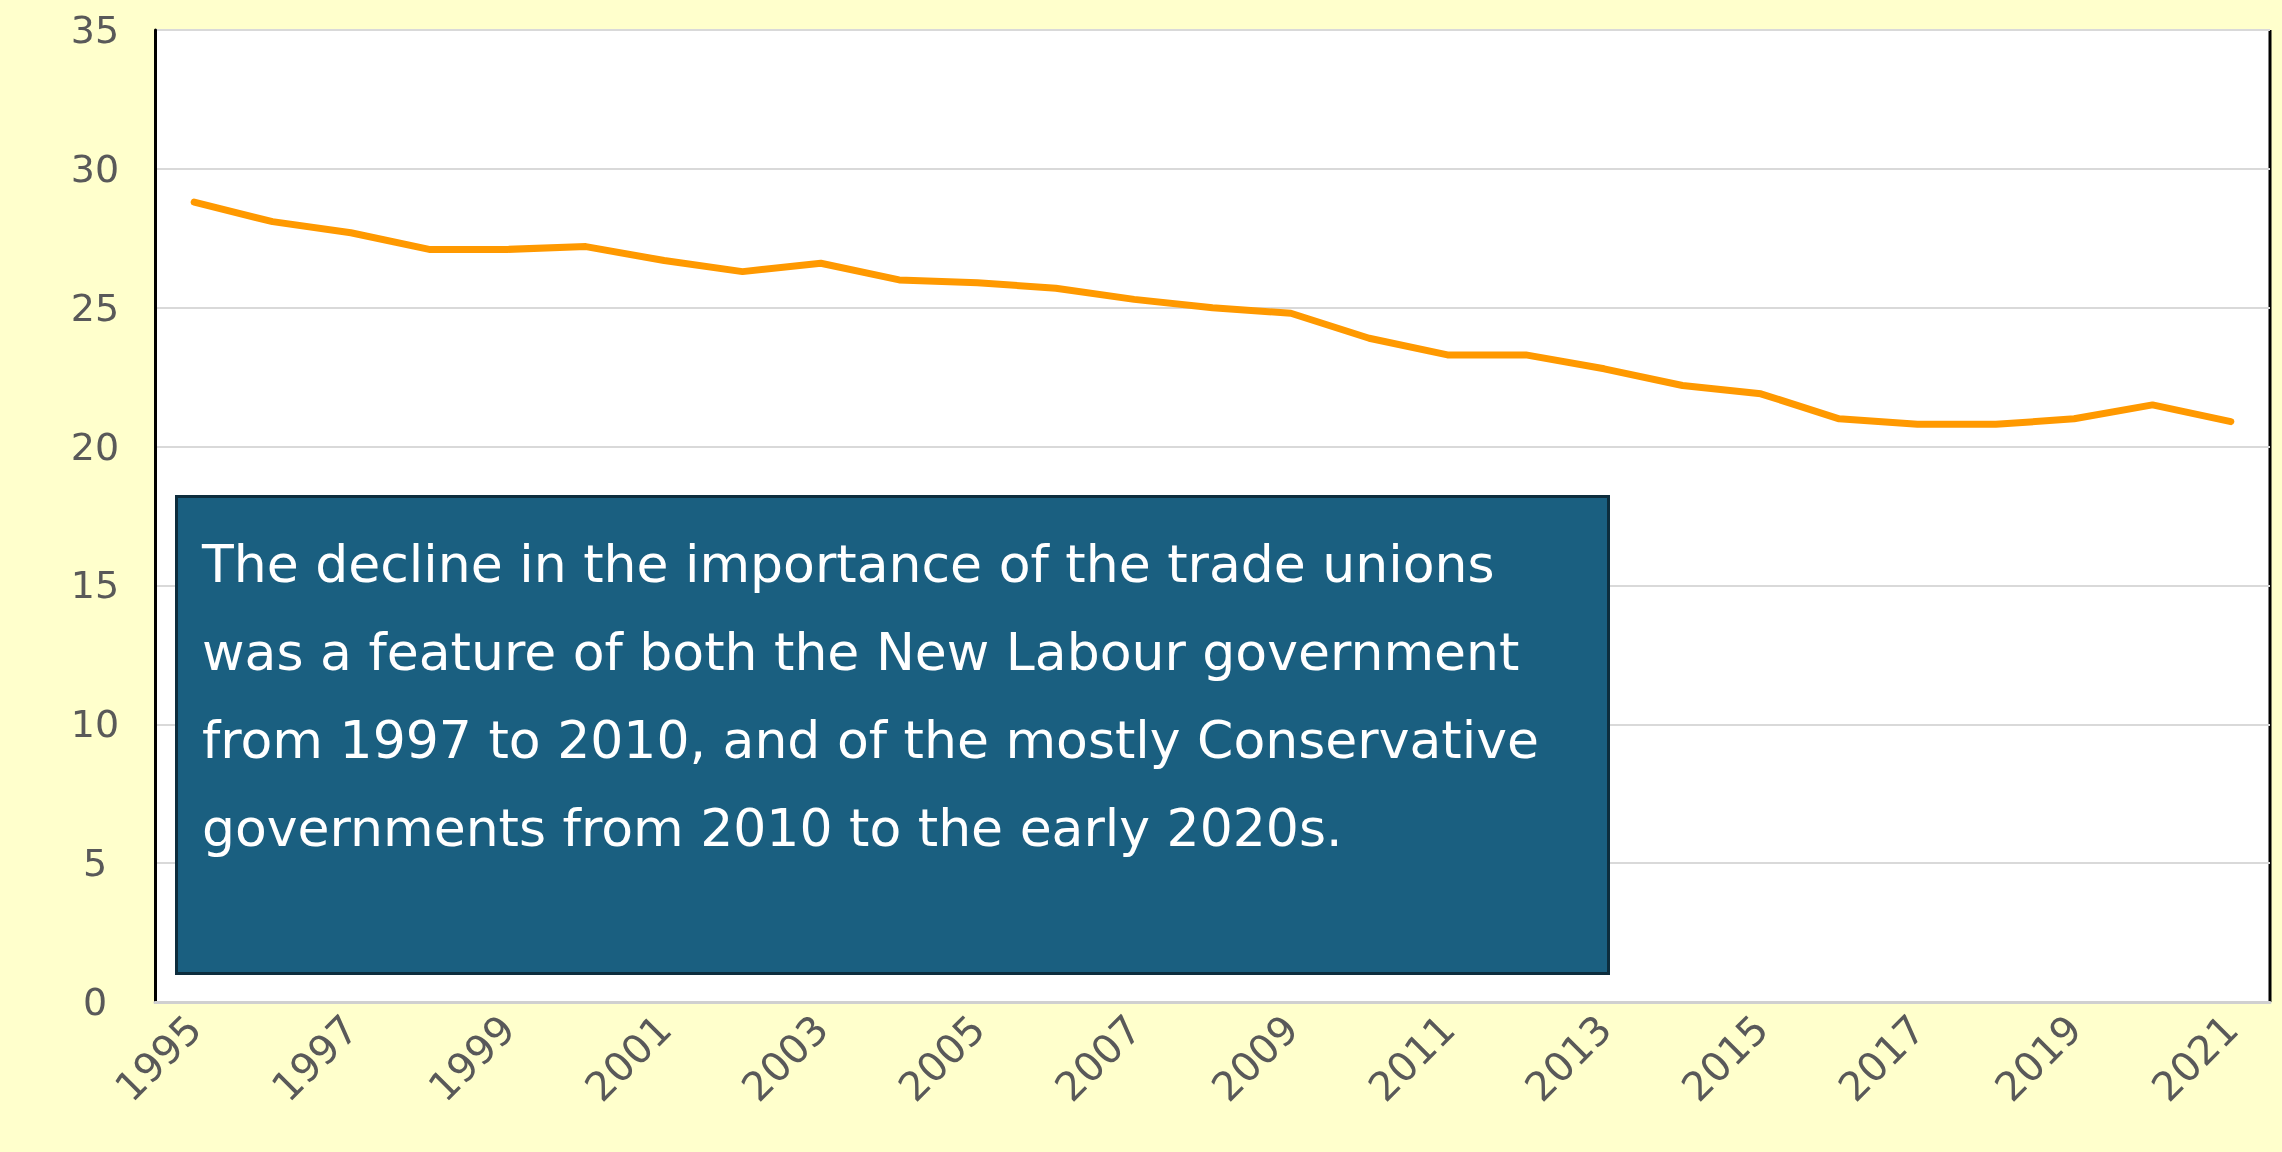 The height and width of the screenshot is (1152, 2282). What do you see at coordinates (95, 446) in the screenshot?
I see `y-tick-label: 20` at bounding box center [95, 446].